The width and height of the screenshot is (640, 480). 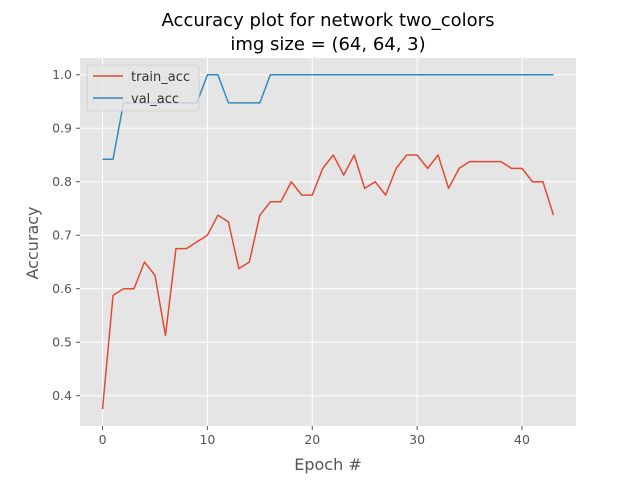 What do you see at coordinates (62, 235) in the screenshot?
I see `y-tick-label: 0.7` at bounding box center [62, 235].